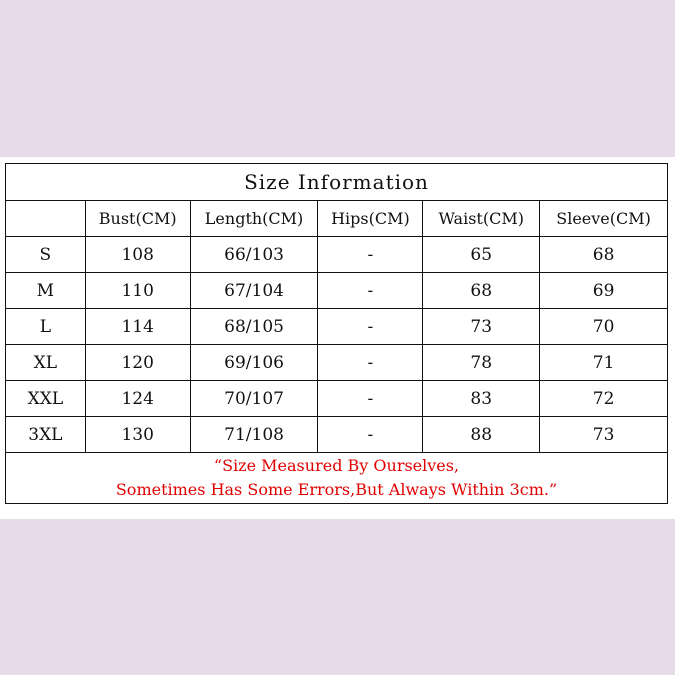 The height and width of the screenshot is (675, 675). What do you see at coordinates (45, 290) in the screenshot?
I see `size-label: M` at bounding box center [45, 290].